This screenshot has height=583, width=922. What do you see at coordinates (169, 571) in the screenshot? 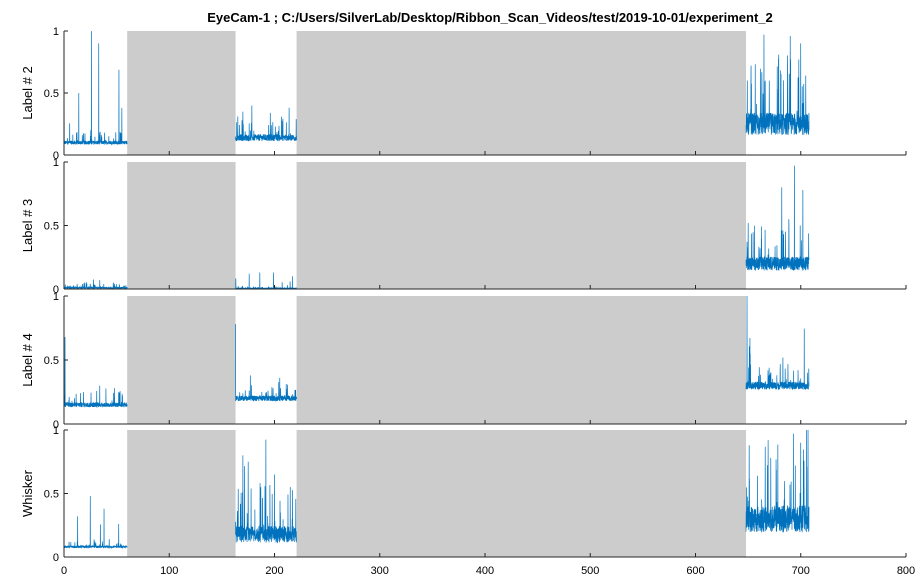
I see `x-tick-label: 100` at bounding box center [169, 571].